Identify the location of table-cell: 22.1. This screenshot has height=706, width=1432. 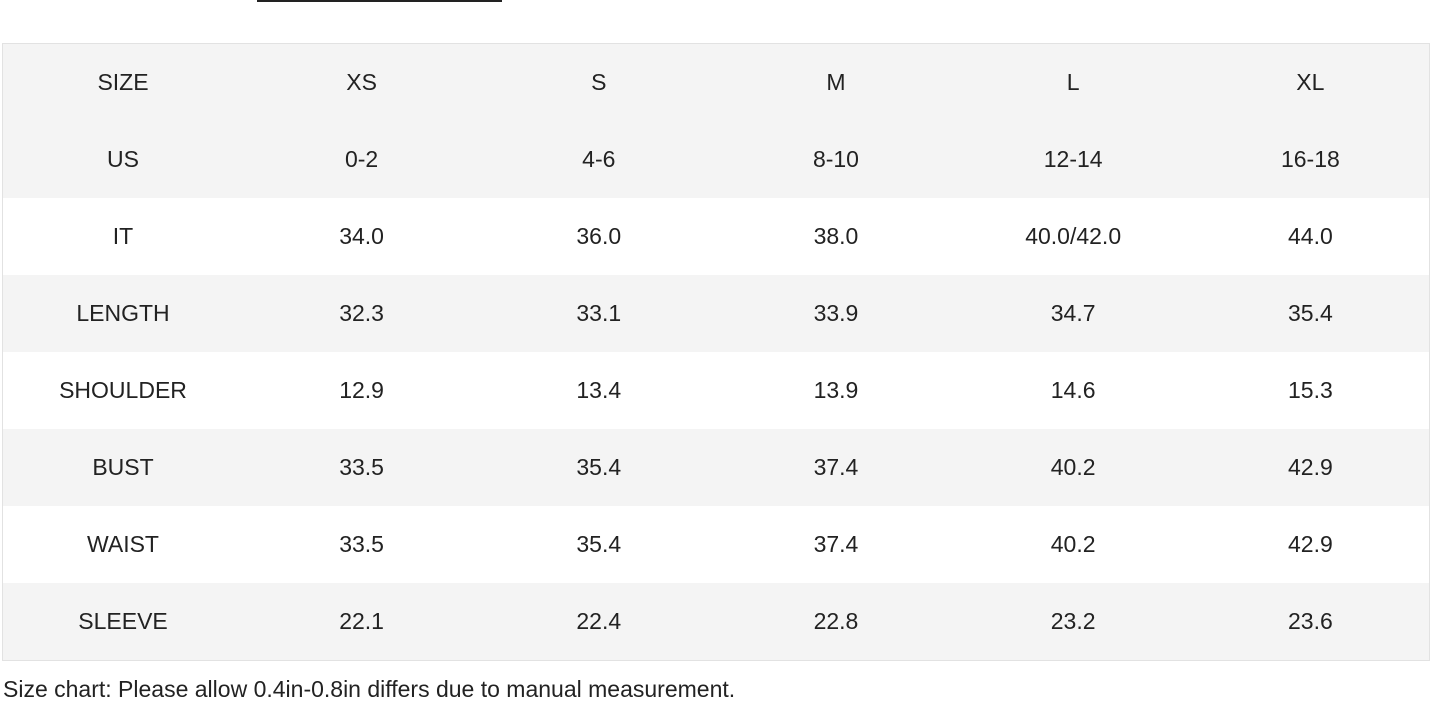
(361, 621).